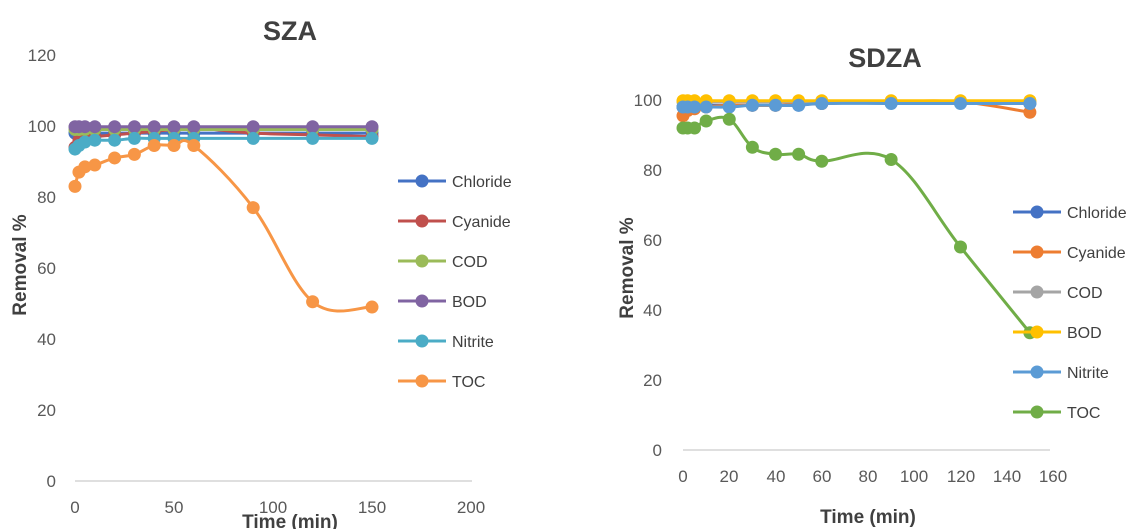  Describe the element at coordinates (885, 58) in the screenshot. I see `sdza-chart-title: SDZA` at that location.